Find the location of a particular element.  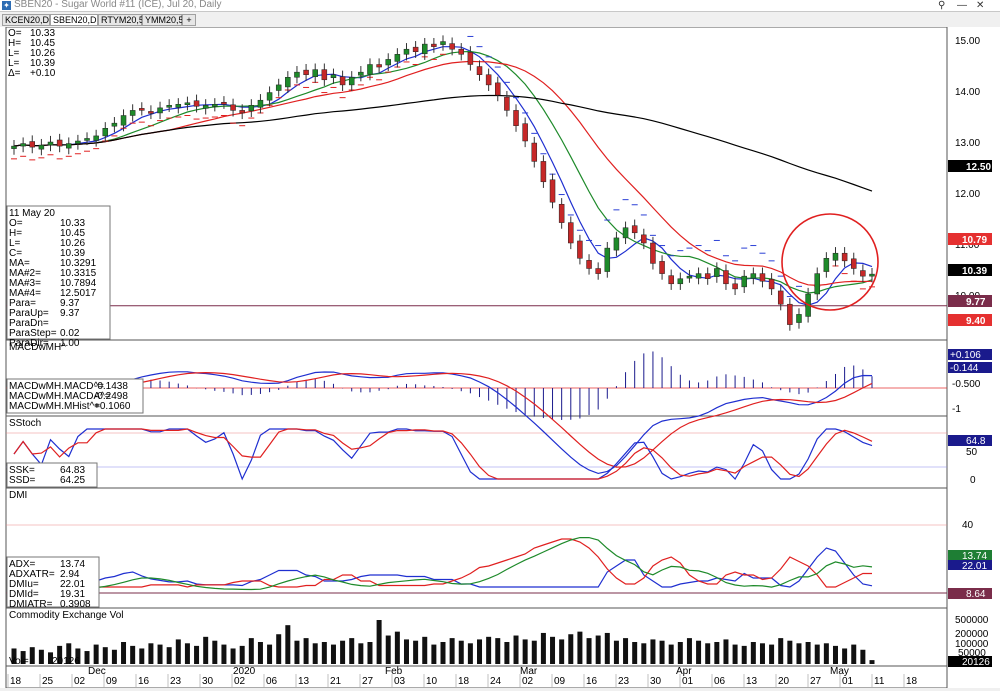

macd-badge-macd is located at coordinates (970, 367).